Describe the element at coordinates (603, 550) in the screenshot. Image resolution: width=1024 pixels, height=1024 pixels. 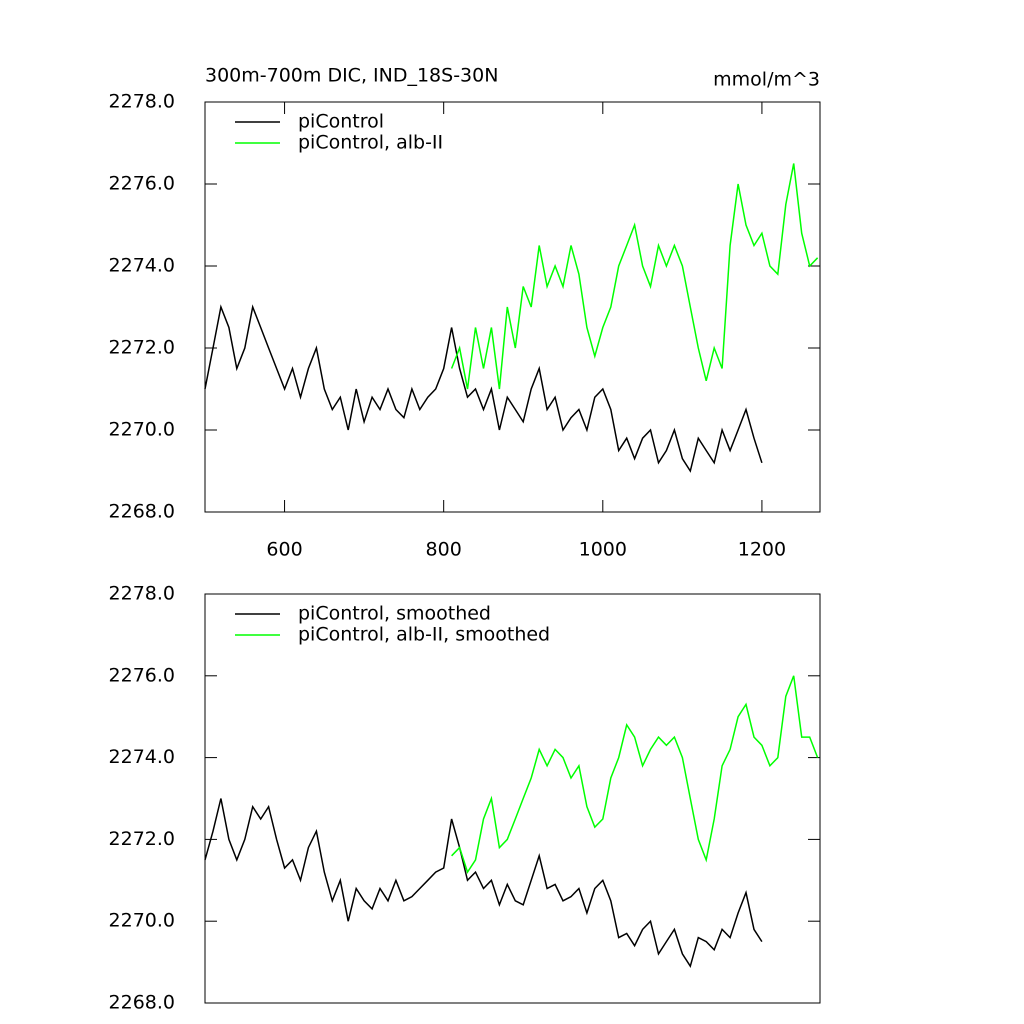
I see `x-tick-label: 1000` at that location.